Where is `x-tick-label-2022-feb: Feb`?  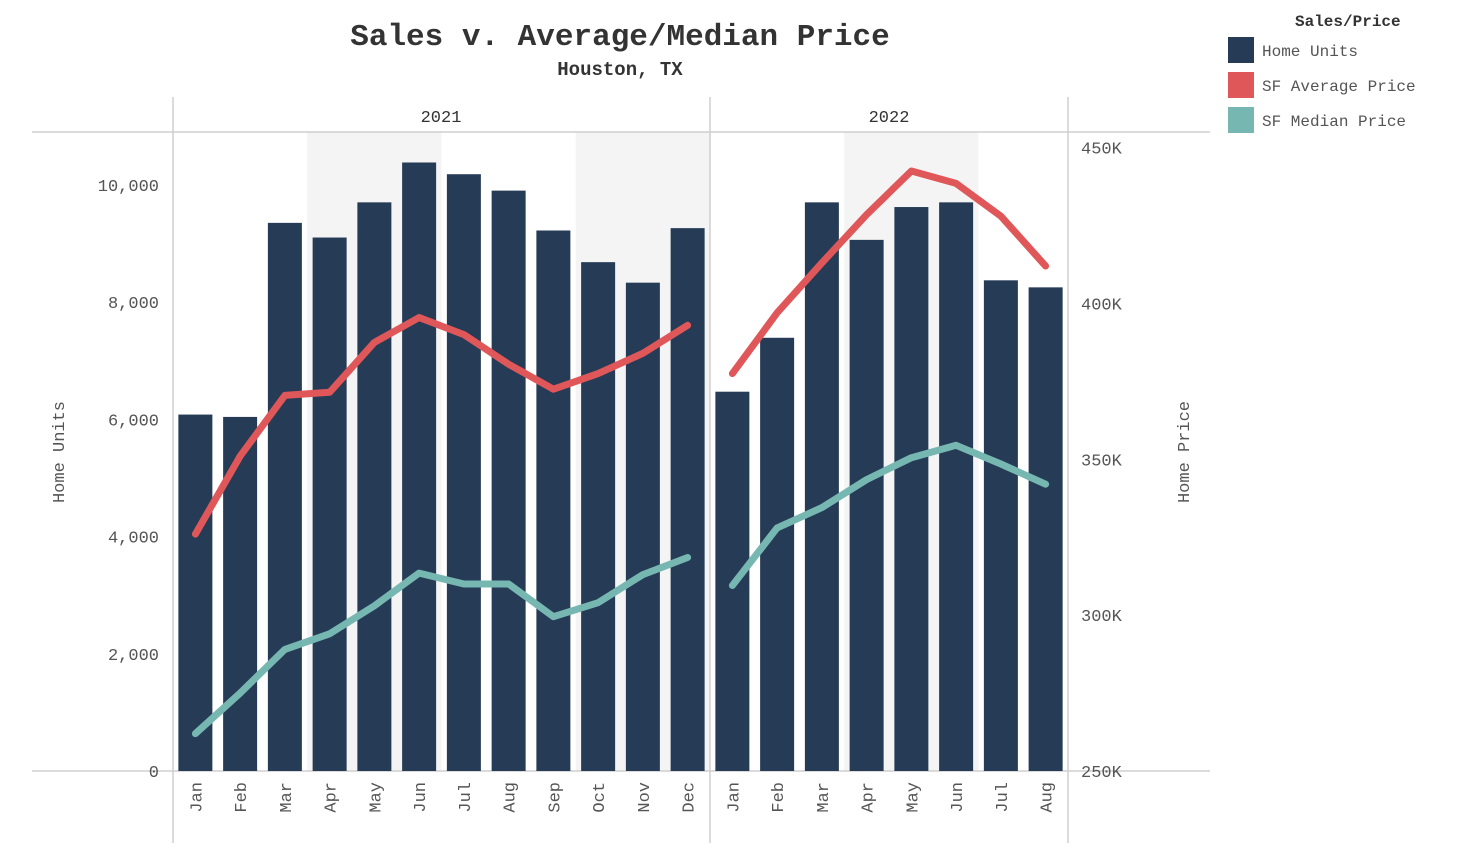
x-tick-label-2022-feb: Feb is located at coordinates (779, 797).